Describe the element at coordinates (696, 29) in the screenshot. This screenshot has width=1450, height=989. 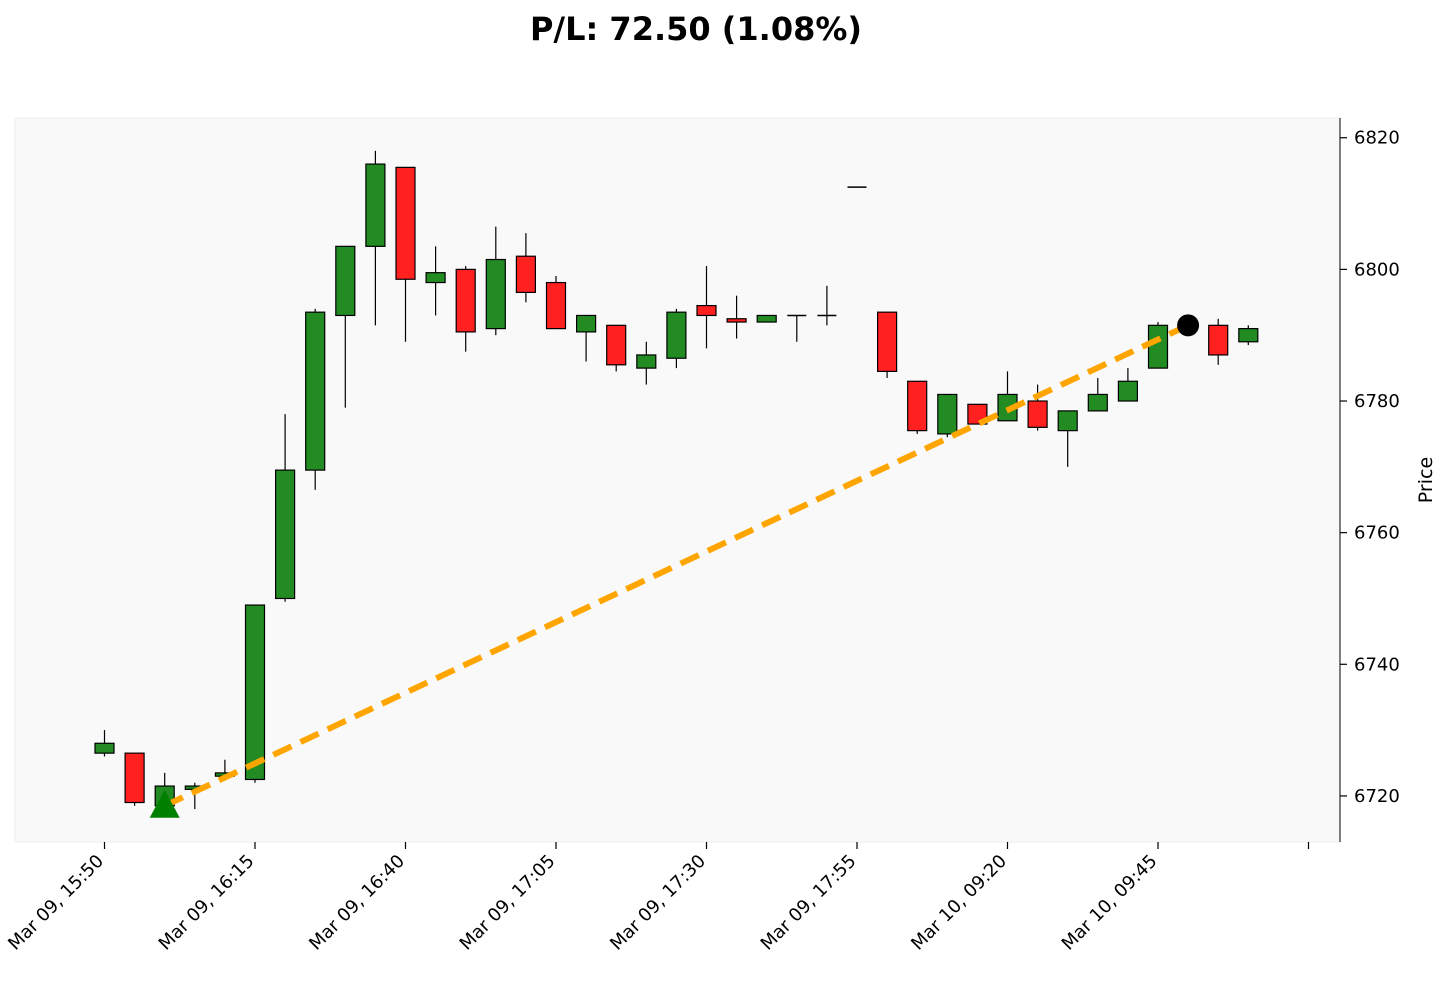
I see `chart-title: P/L: 72.50 (1.08%)` at that location.